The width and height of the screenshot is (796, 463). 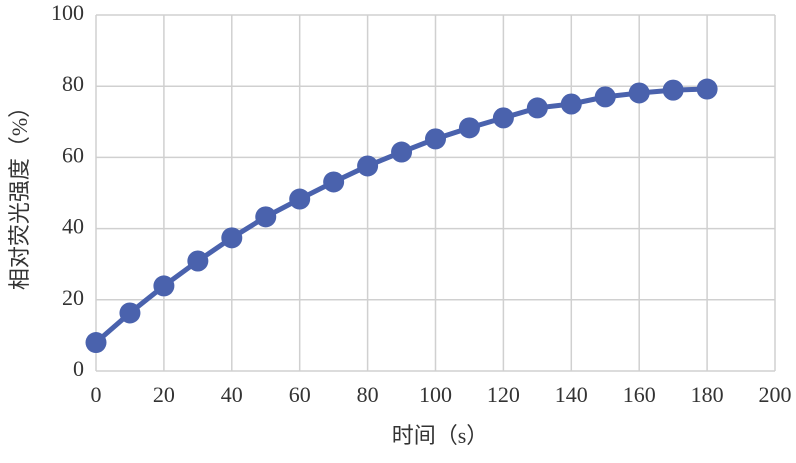 I want to click on x-tick-label: 0, so click(x=96, y=394).